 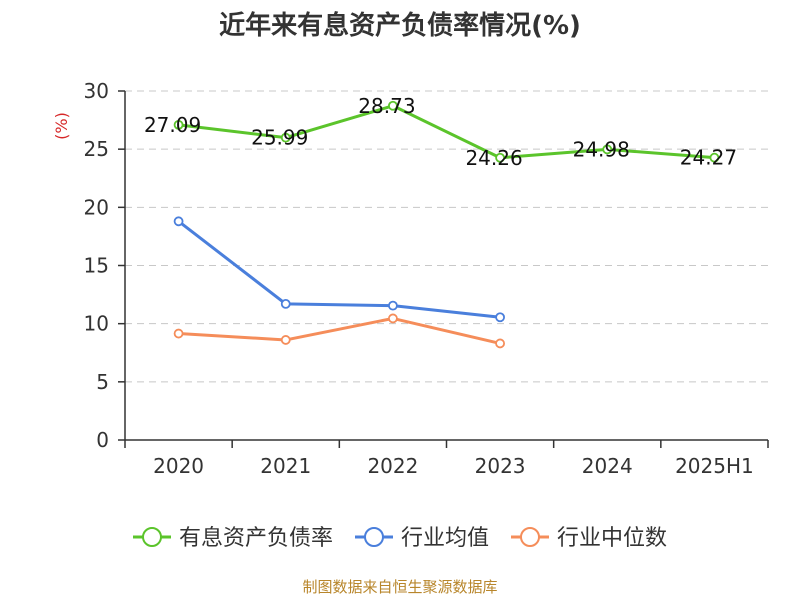 What do you see at coordinates (178, 466) in the screenshot?
I see `x-tick-label: 2020` at bounding box center [178, 466].